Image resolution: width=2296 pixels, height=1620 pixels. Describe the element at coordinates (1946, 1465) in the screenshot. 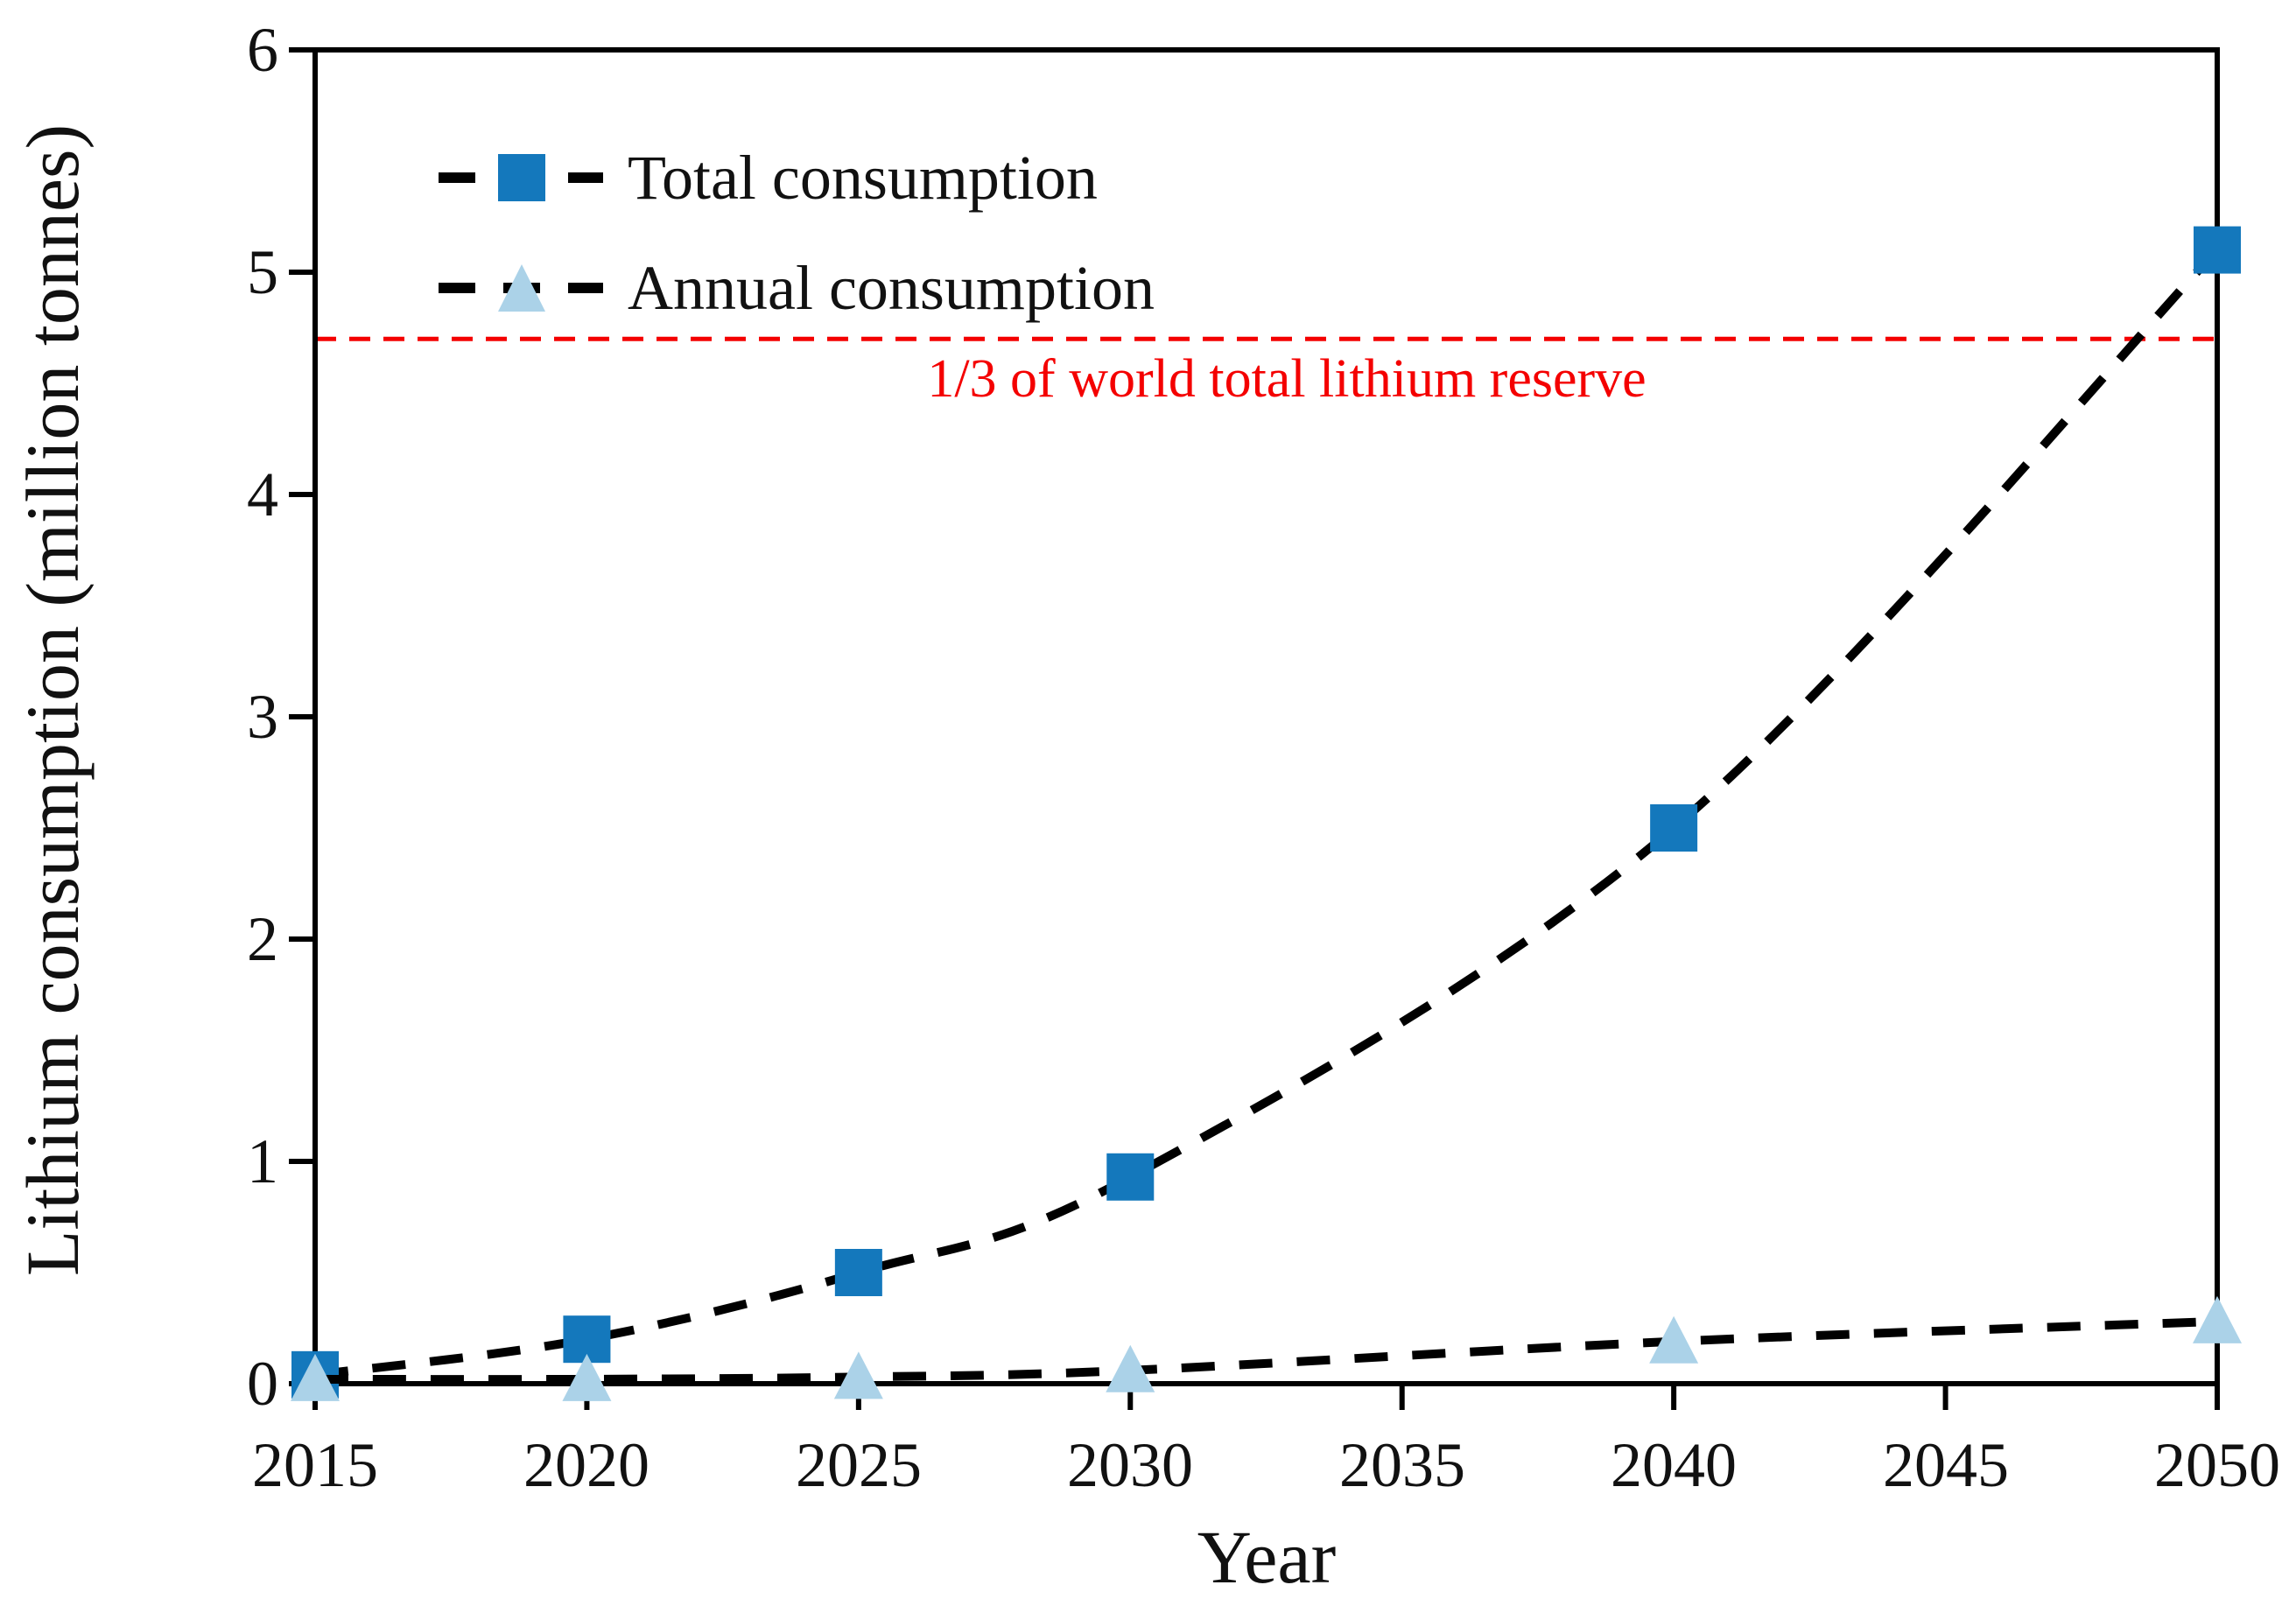

I see `x-tick-label: 2045` at that location.